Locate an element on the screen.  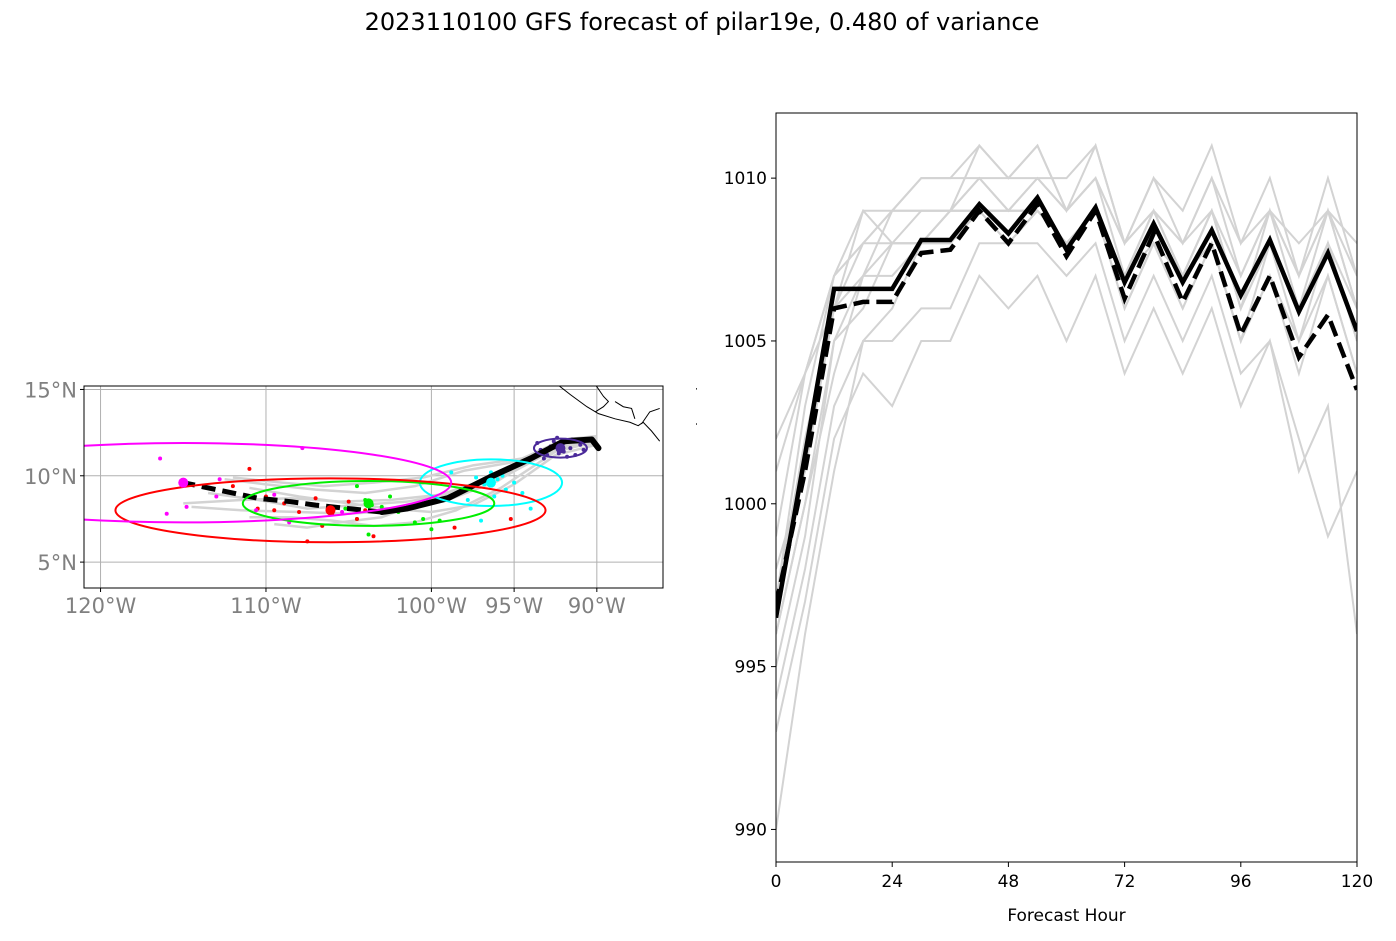
mean-position-120h is located at coordinates (183, 482).